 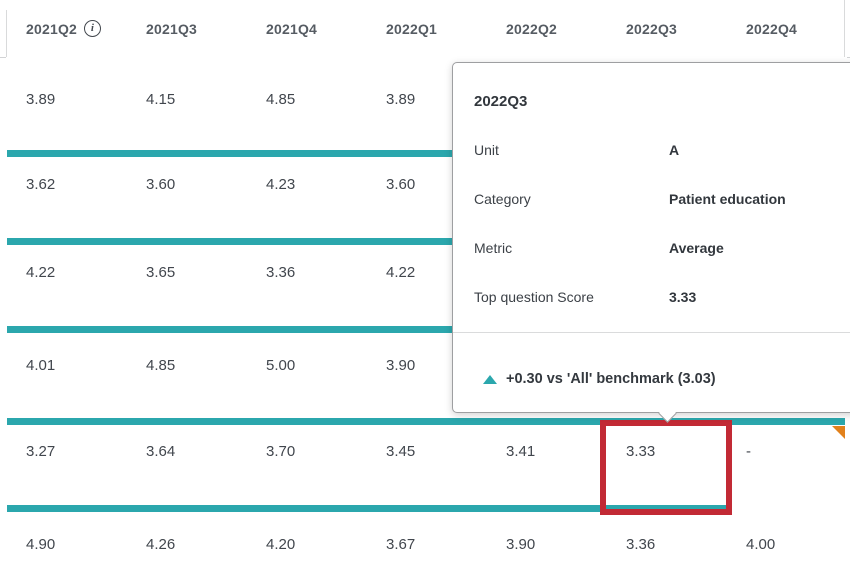 I want to click on table-cell: 3.70, so click(x=281, y=451).